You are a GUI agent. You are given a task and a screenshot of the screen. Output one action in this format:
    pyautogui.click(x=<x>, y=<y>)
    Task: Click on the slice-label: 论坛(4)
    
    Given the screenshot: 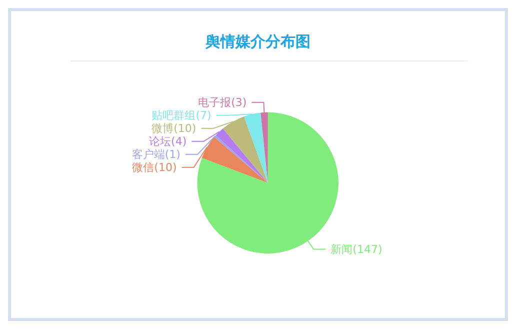 What is the action you would take?
    pyautogui.click(x=168, y=141)
    